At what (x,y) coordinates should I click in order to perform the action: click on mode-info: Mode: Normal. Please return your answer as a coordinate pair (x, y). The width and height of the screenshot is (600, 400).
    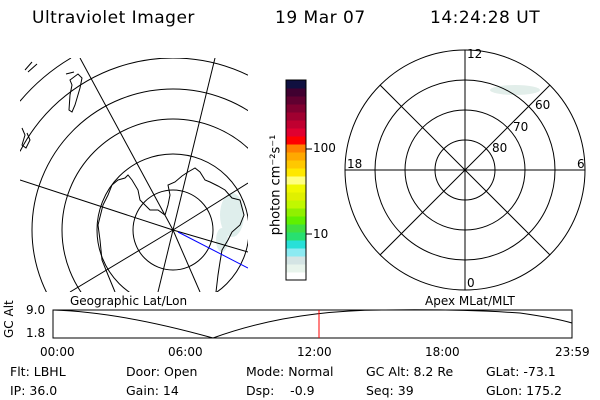
    Looking at the image, I should click on (290, 371).